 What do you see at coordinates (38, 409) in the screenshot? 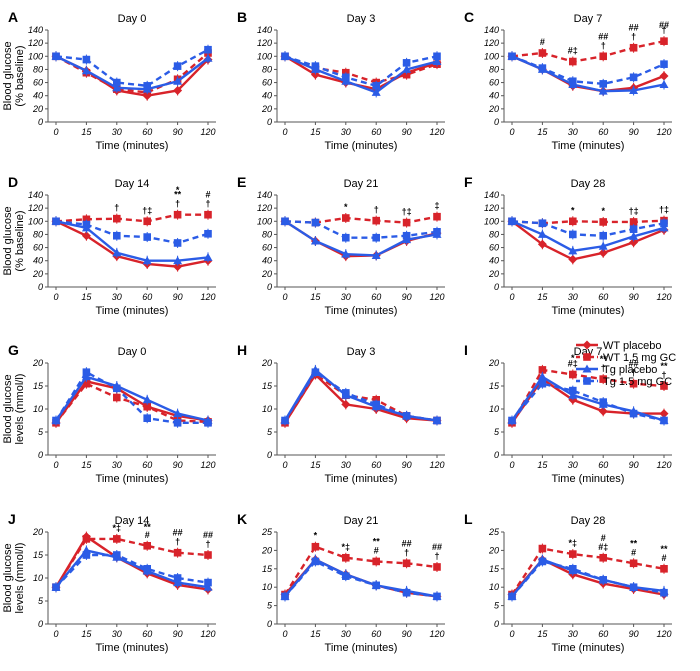
I see `y-tick-label: 10` at bounding box center [38, 409].